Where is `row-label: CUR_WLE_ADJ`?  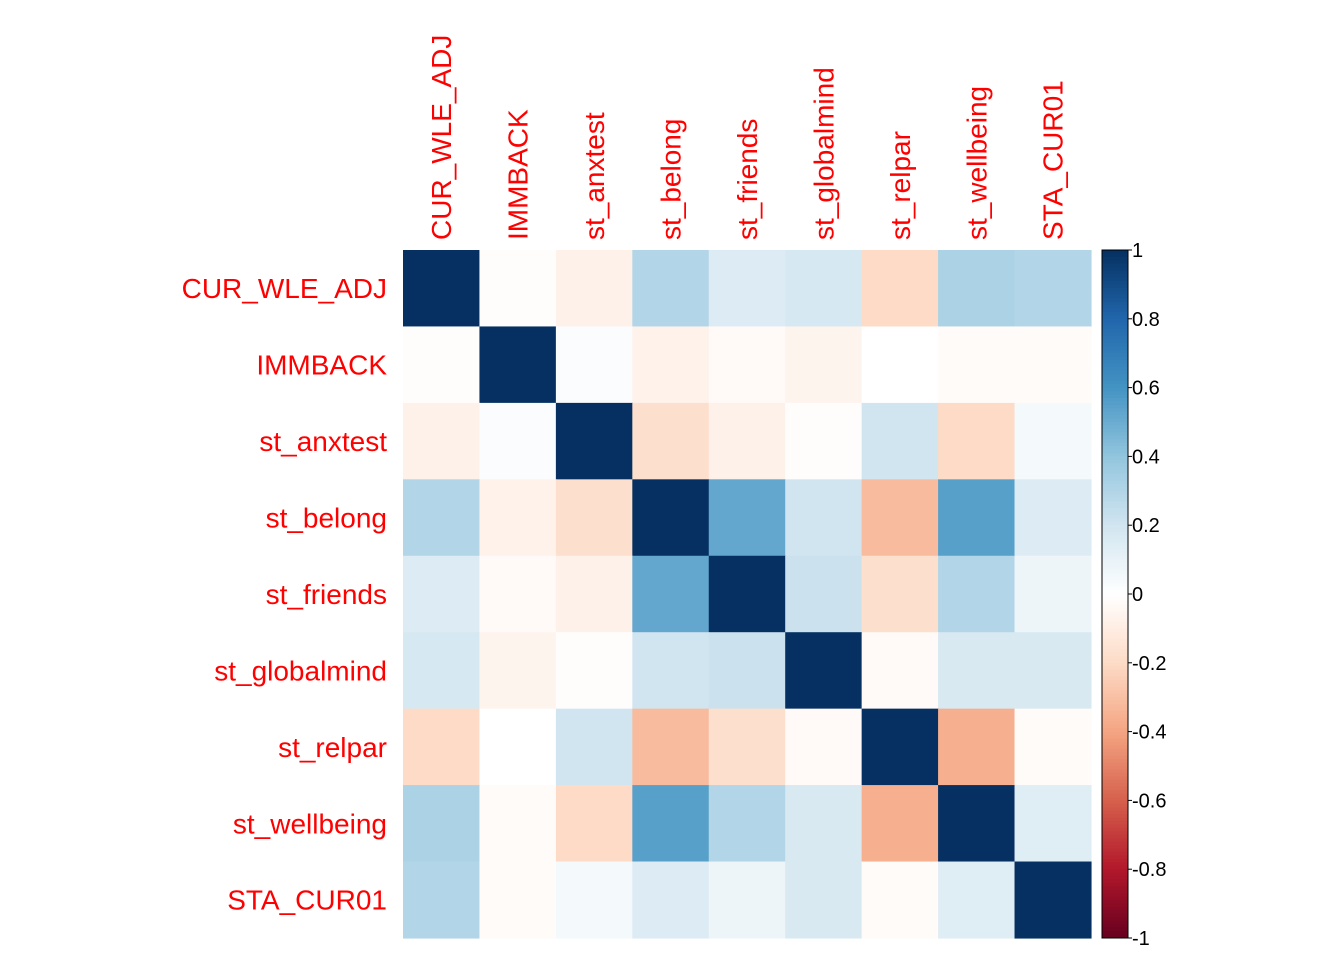
row-label: CUR_WLE_ADJ is located at coordinates (284, 288).